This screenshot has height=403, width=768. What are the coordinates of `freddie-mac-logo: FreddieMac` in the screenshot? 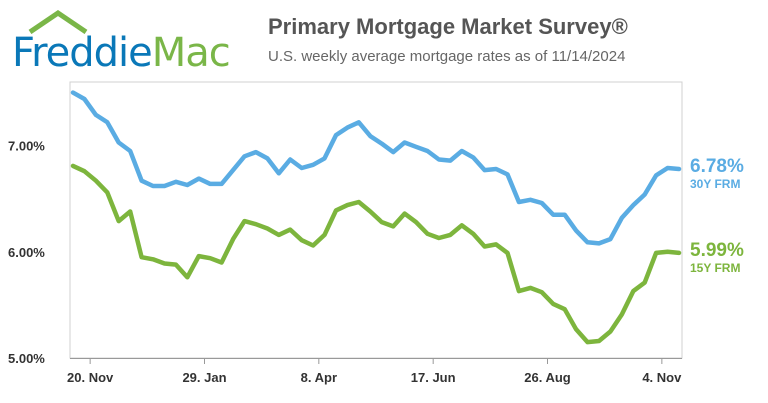 It's located at (129, 45).